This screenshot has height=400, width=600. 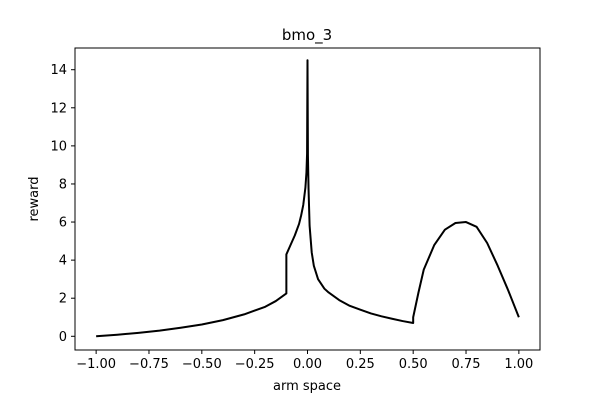 I want to click on x-tick-label: −0.75, so click(x=149, y=364).